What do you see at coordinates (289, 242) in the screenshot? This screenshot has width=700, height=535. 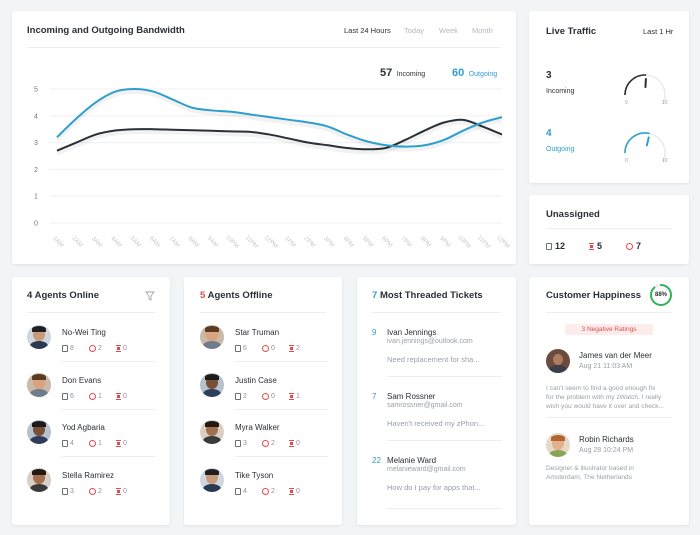 I see `x-tick-label: 1PM` at bounding box center [289, 242].